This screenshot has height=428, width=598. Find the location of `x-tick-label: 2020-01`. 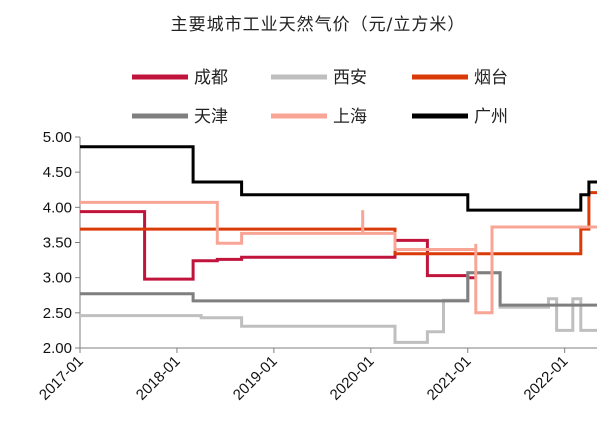

x-tick-label: 2020-01 is located at coordinates (352, 378).